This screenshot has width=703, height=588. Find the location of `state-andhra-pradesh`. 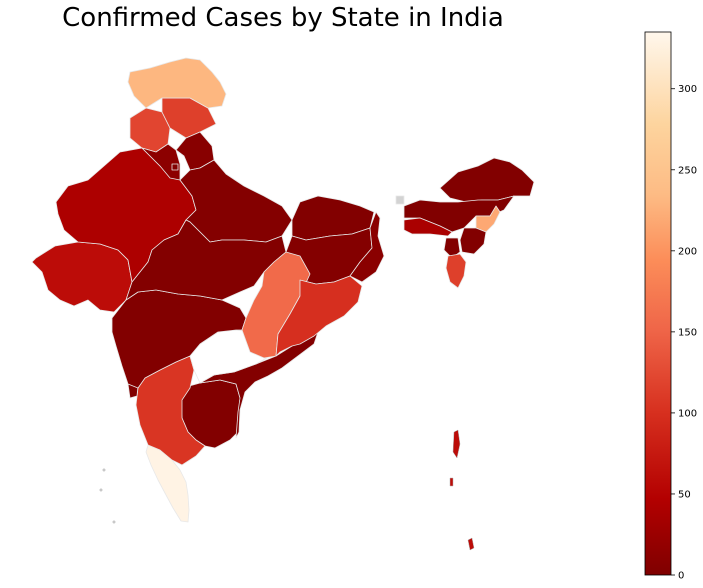

state-andhra-pradesh is located at coordinates (259, 385).